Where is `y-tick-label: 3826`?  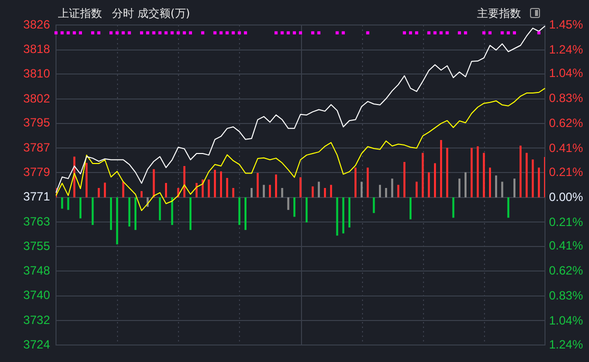
y-tick-label: 3826 is located at coordinates (36, 24).